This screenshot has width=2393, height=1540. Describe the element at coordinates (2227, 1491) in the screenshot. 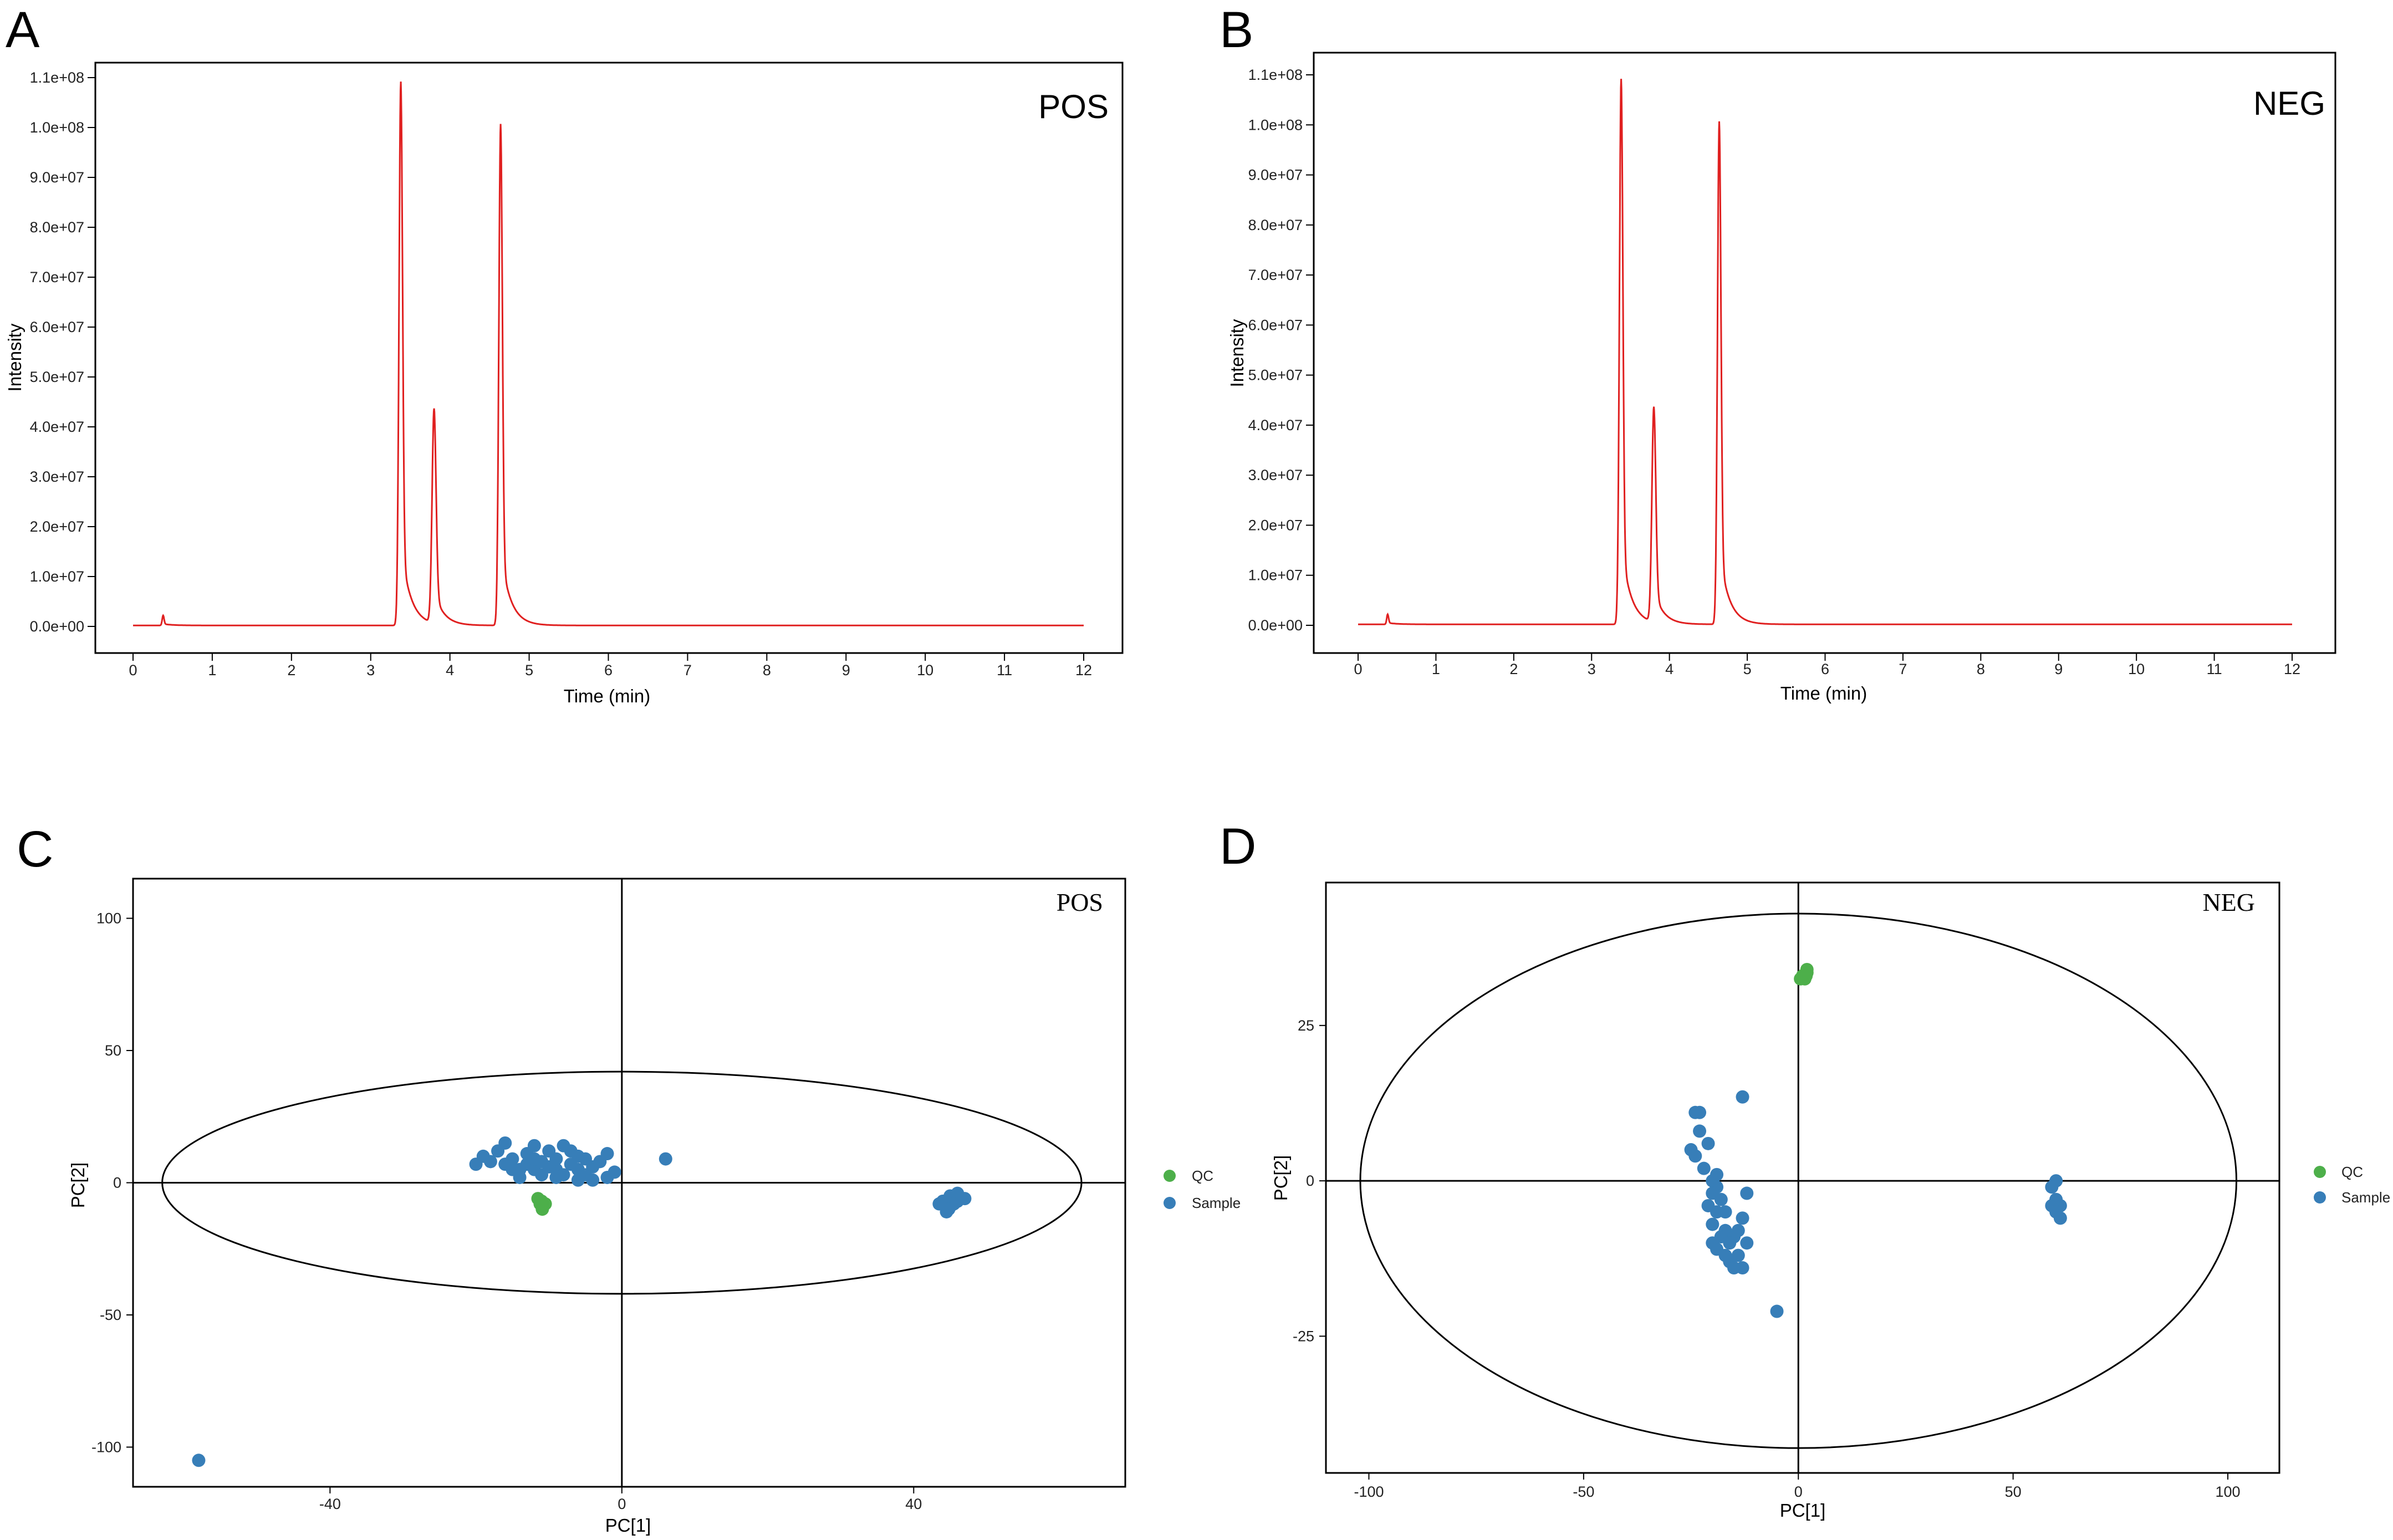

I see `x-tick-label: 100` at that location.